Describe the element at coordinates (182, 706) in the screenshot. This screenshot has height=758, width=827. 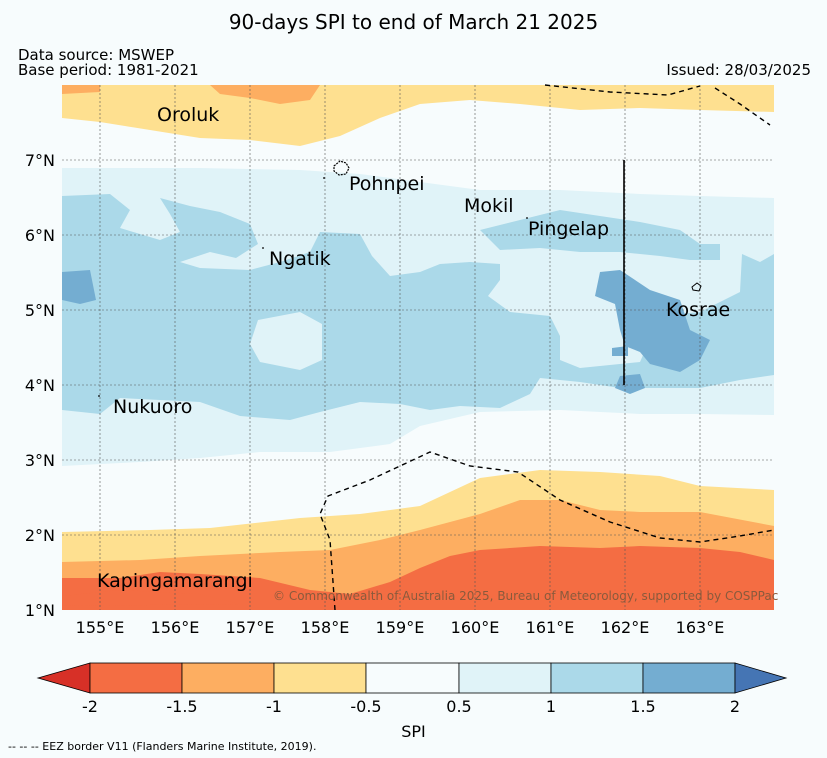
I see `colorbar-tick: -1.5` at that location.